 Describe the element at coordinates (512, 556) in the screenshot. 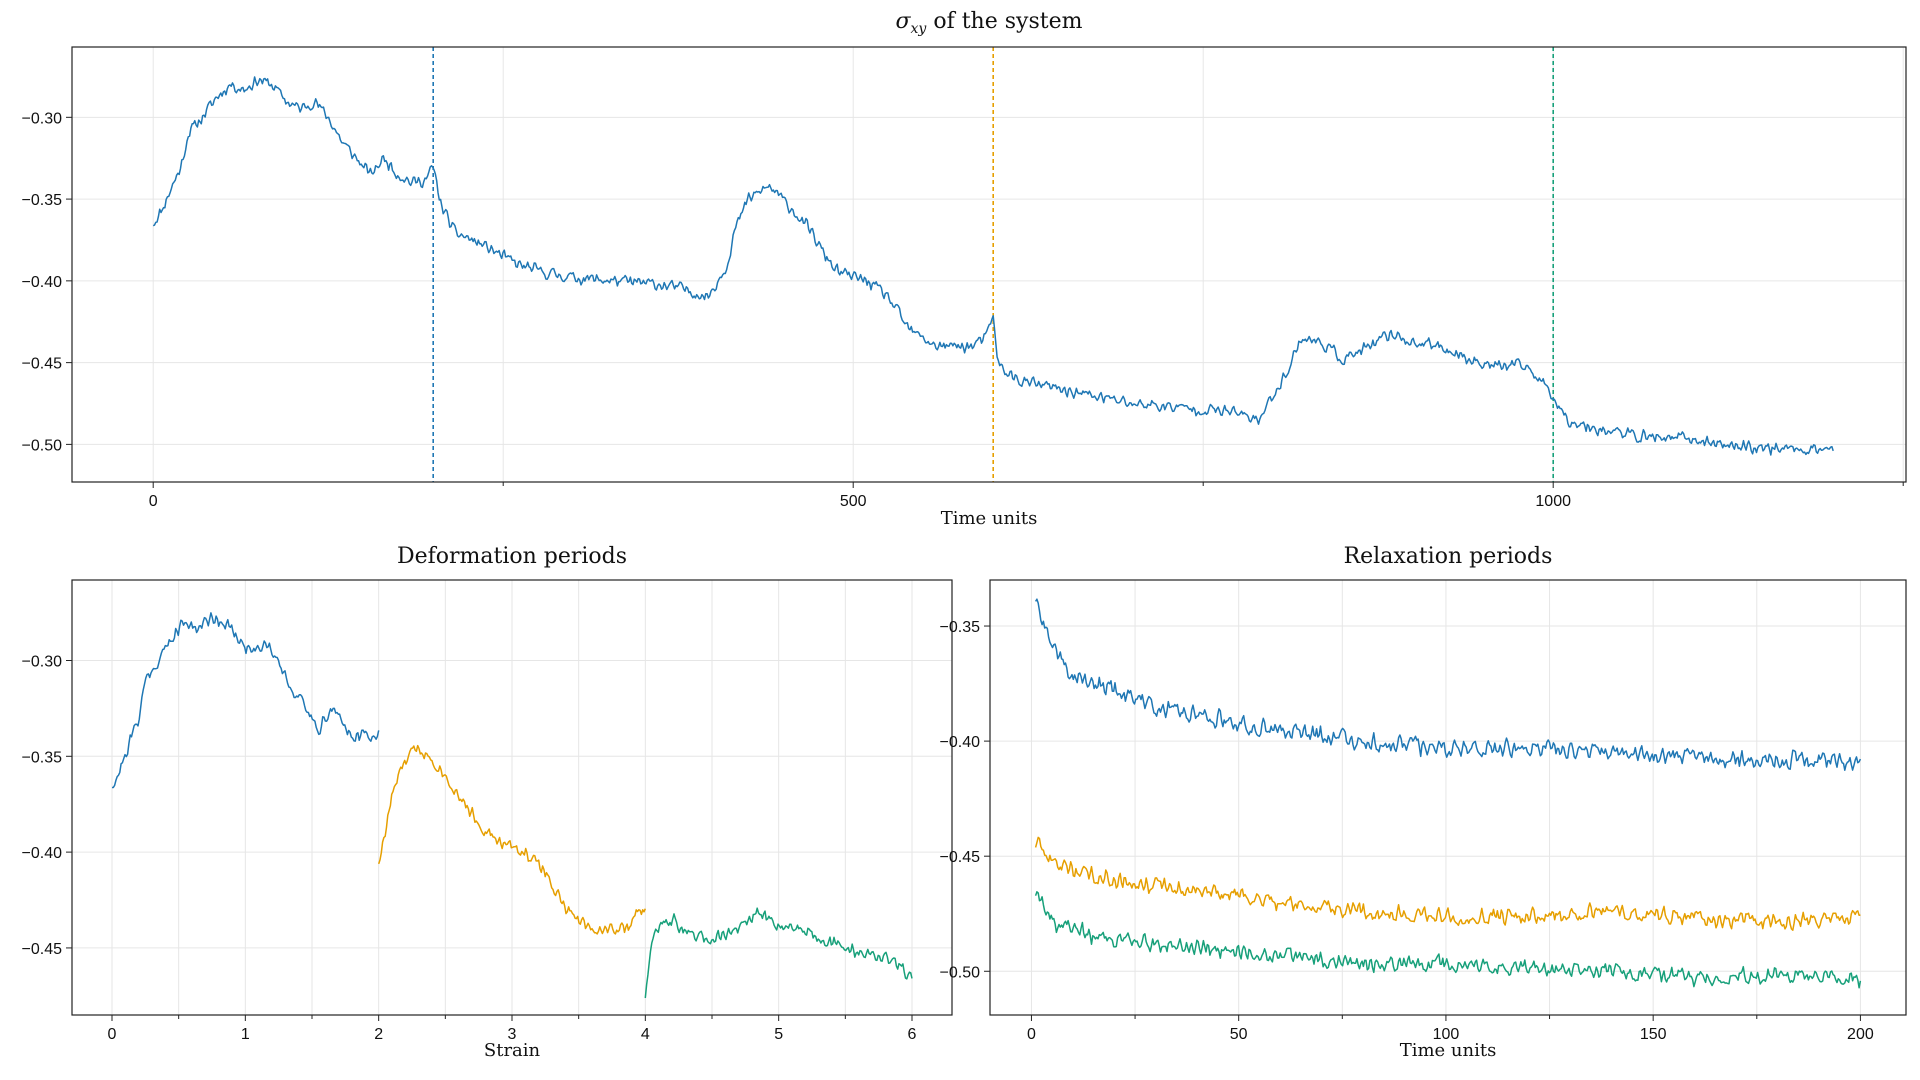

I see `chart-title: Deformation periods` at that location.